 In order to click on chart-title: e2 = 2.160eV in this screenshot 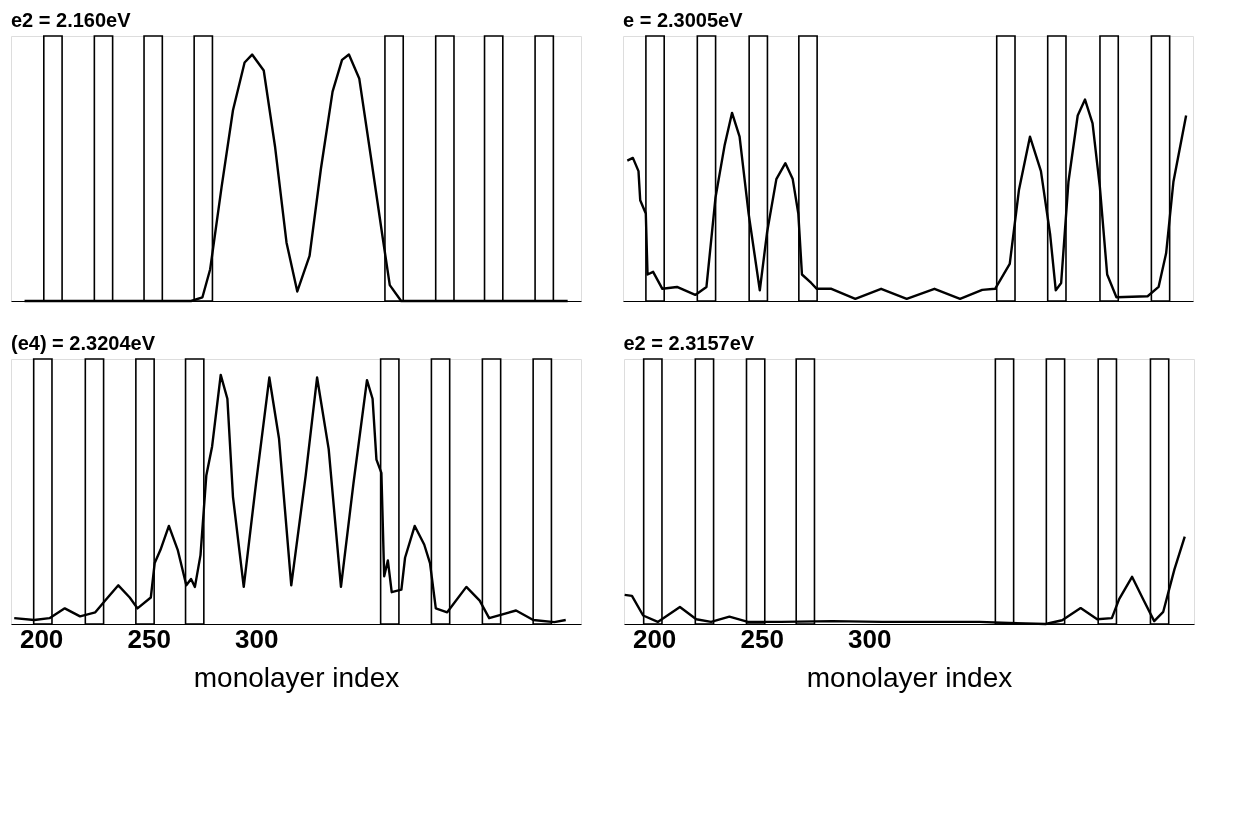, I will do `click(71, 20)`.